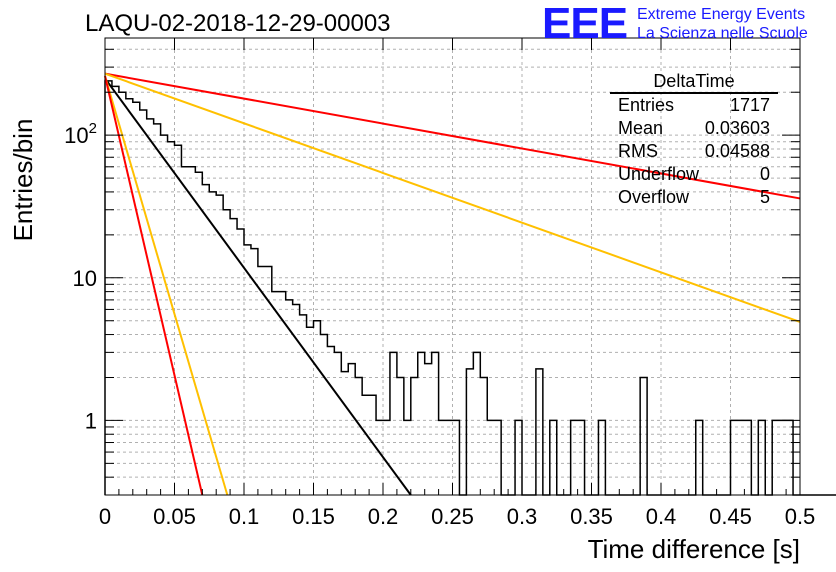 This screenshot has width=836, height=572. Describe the element at coordinates (638, 151) in the screenshot. I see `stats-label: RMS` at that location.